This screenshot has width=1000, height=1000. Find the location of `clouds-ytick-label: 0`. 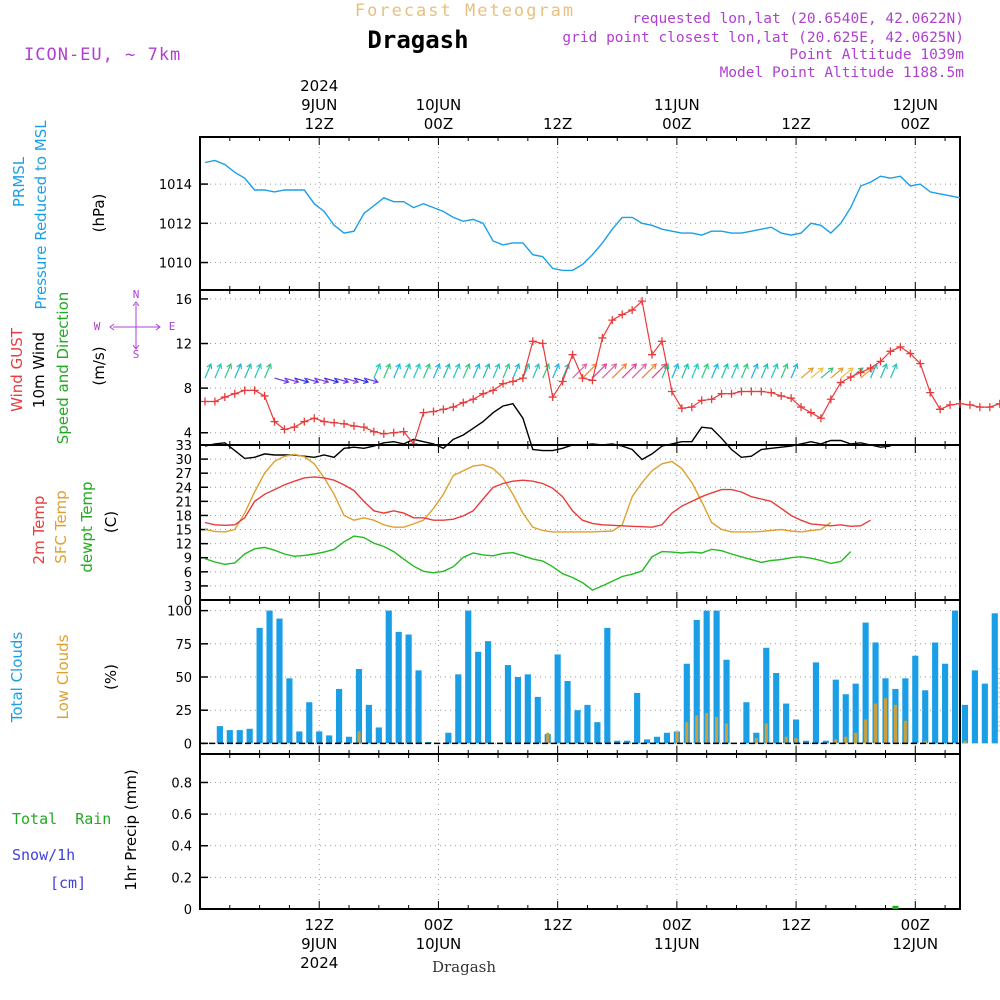

clouds-ytick-label: 0 is located at coordinates (188, 744).